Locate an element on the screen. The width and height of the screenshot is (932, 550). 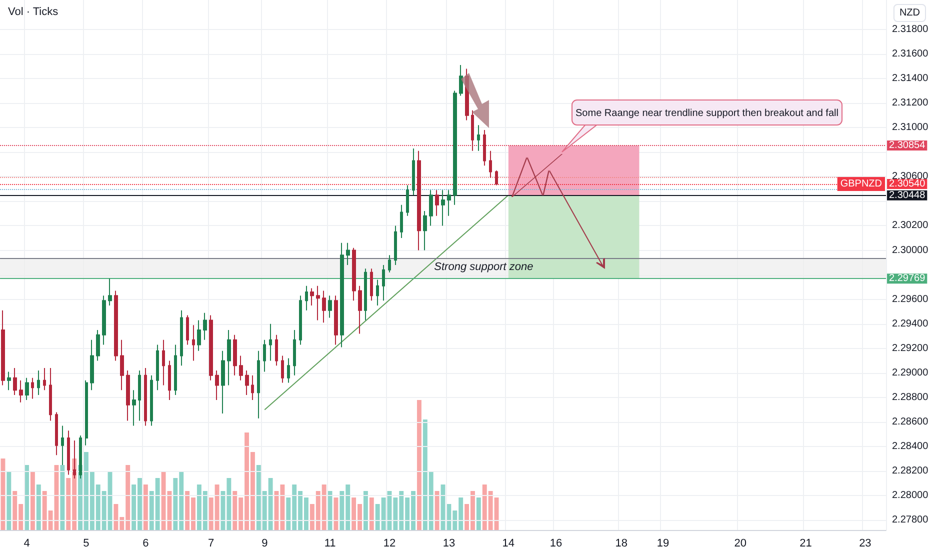
y-tick-label: 2.28200 is located at coordinates (910, 471).